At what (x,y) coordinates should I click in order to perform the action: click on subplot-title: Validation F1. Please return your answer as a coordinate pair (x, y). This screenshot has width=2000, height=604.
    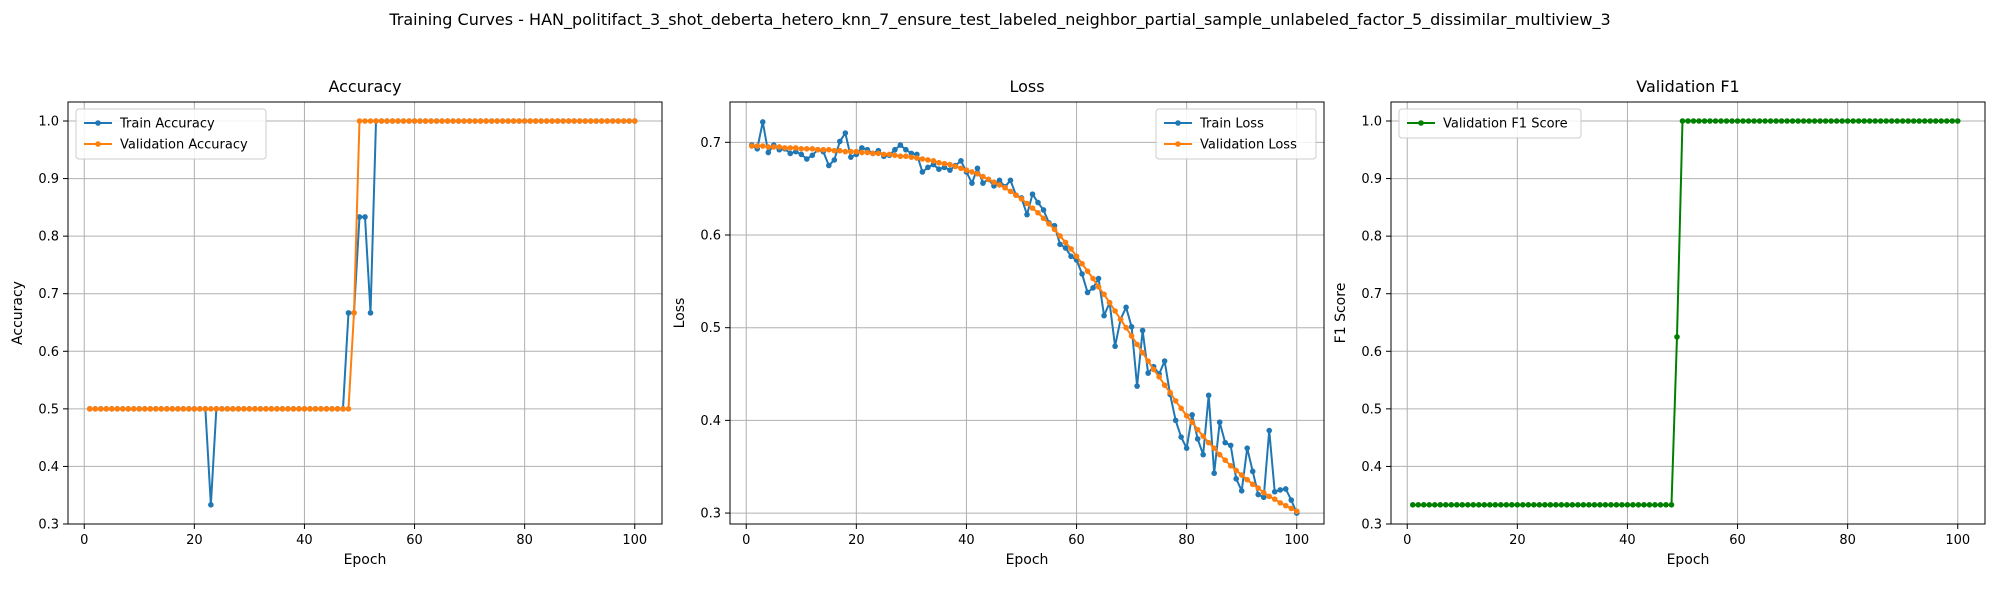
    Looking at the image, I should click on (1687, 86).